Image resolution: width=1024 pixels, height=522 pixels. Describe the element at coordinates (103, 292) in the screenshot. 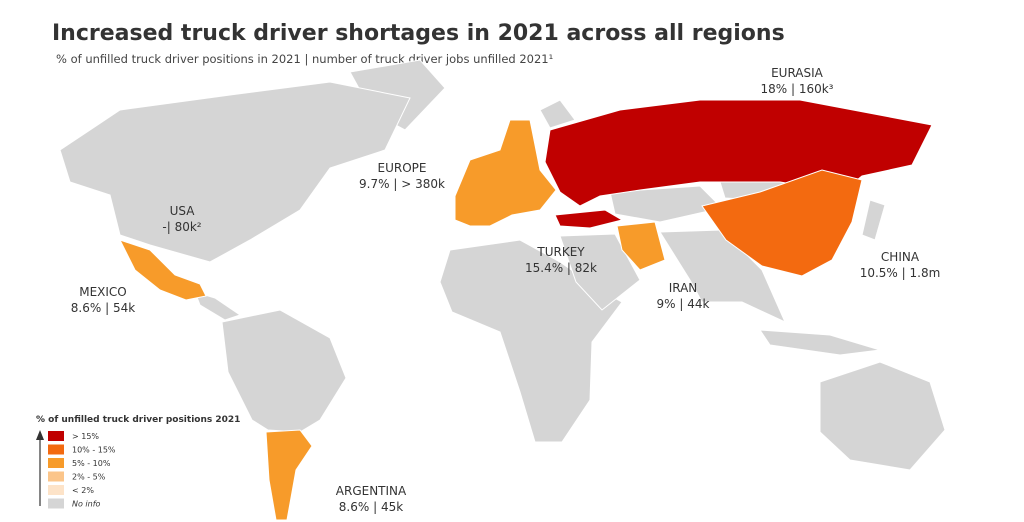

I see `region-name: MEXICO` at that location.